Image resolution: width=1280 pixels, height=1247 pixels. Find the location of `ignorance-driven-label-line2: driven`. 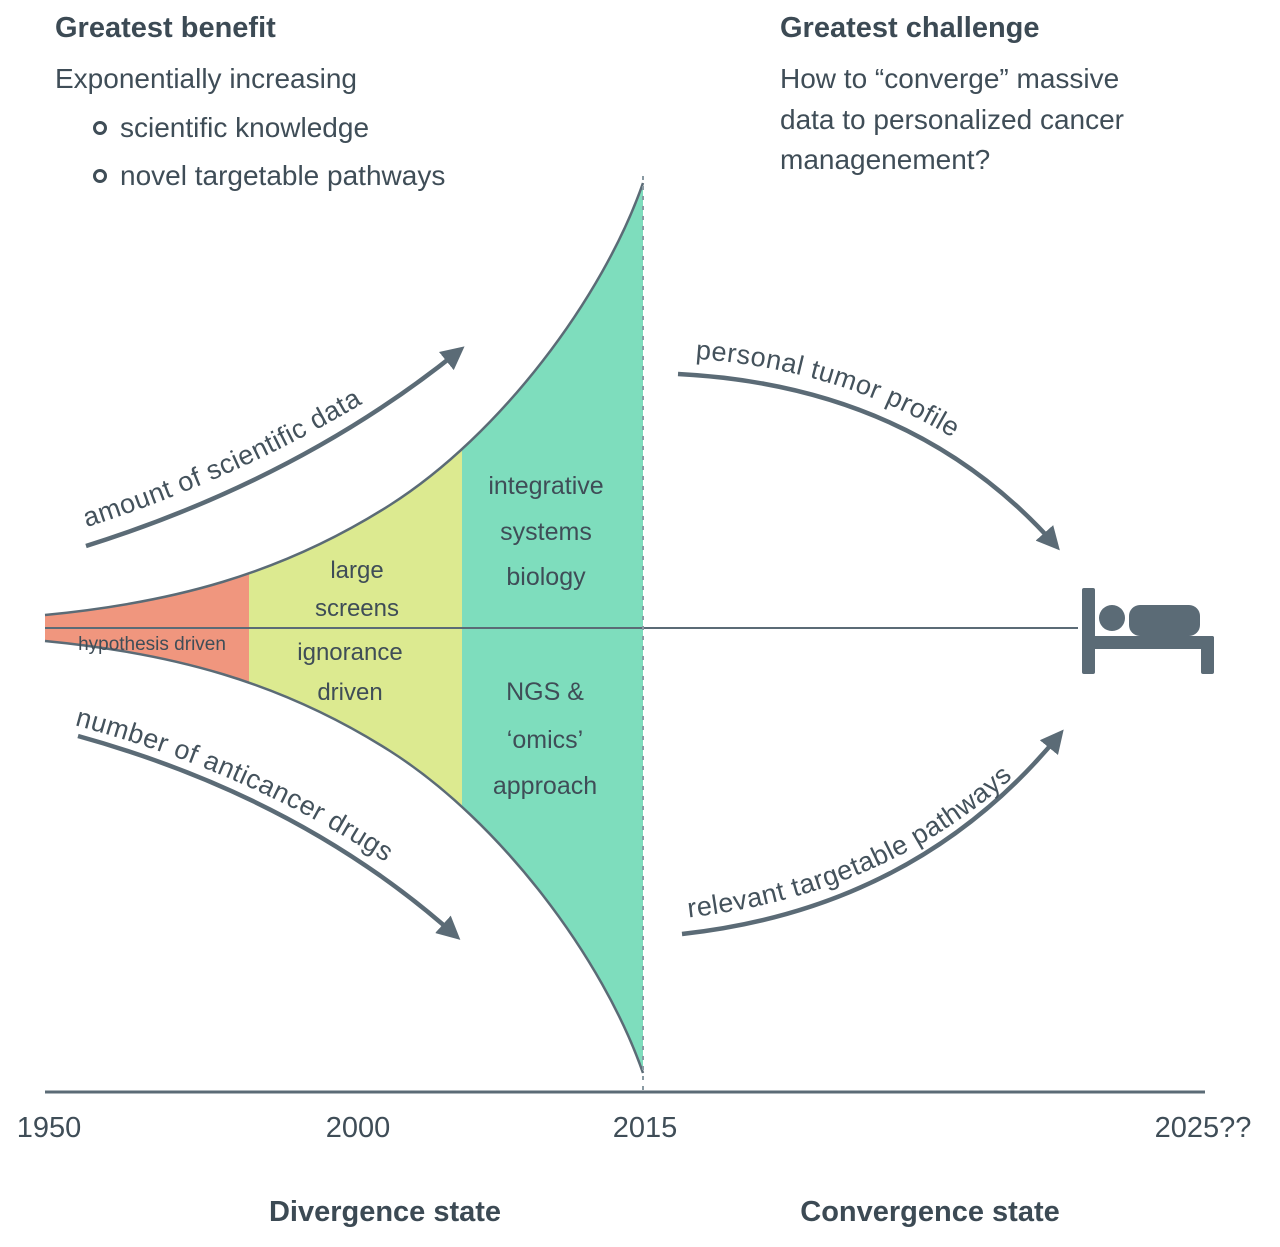

ignorance-driven-label-line2: driven is located at coordinates (349, 692).